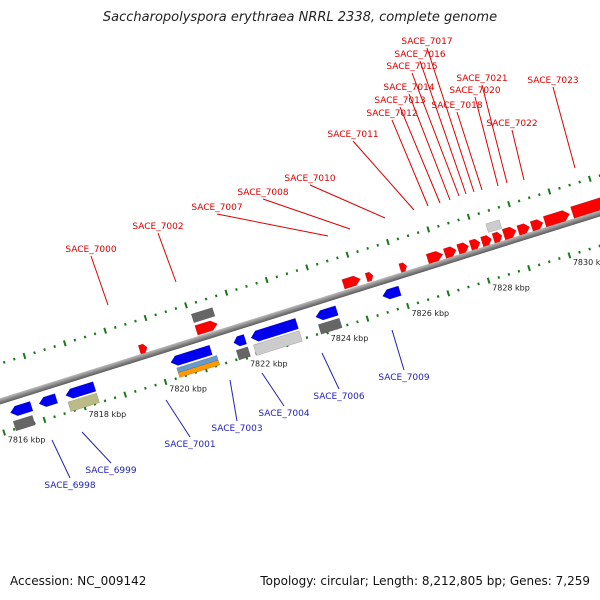 This screenshot has height=600, width=600. Describe the element at coordinates (216, 208) in the screenshot. I see `gene-label-sace-7007: SACE_7007` at that location.